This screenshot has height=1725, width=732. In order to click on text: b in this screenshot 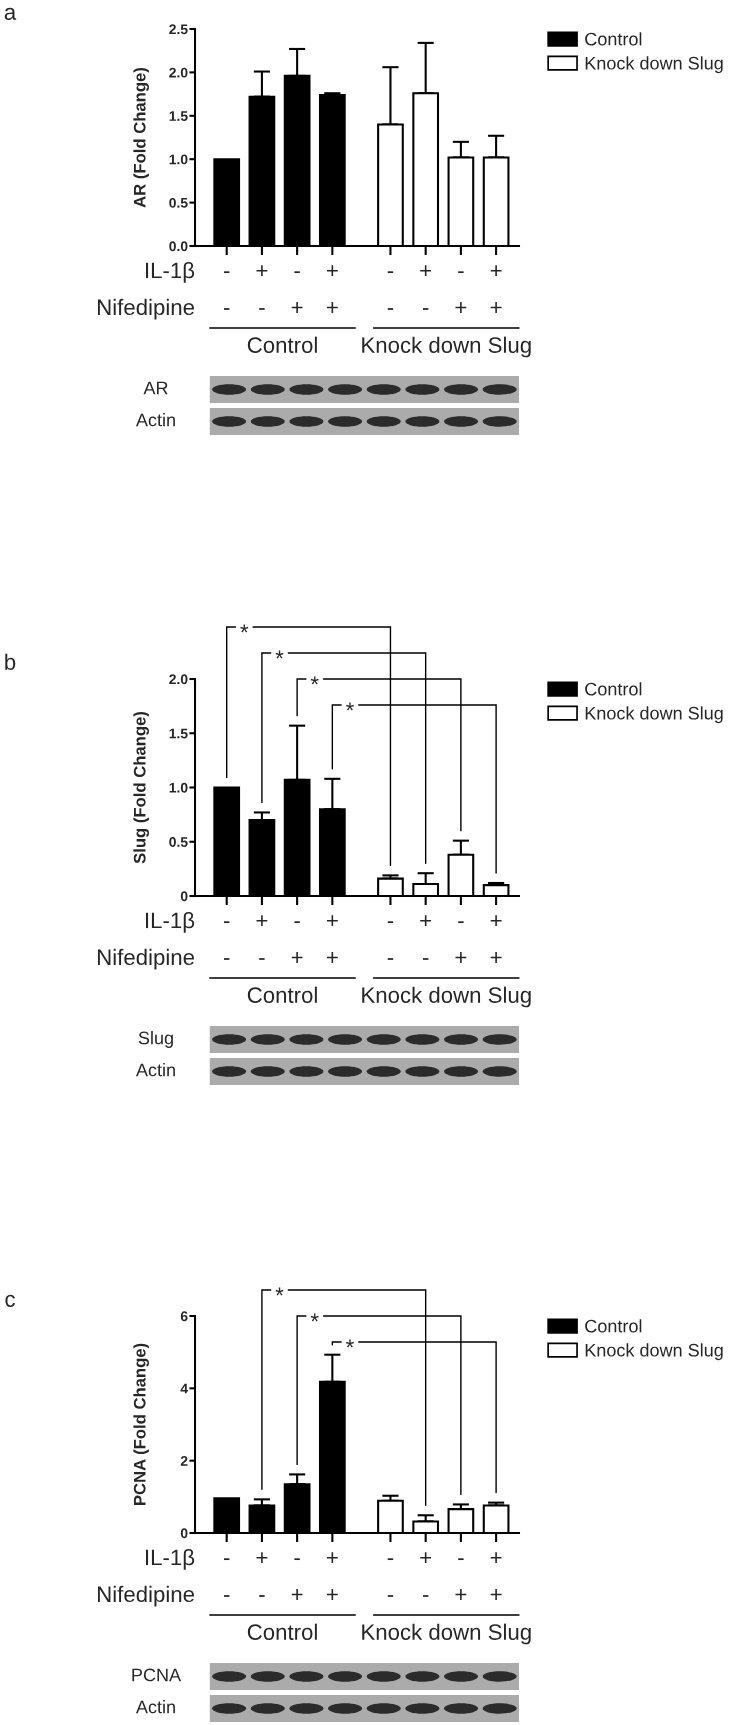, I will do `click(10, 661)`.